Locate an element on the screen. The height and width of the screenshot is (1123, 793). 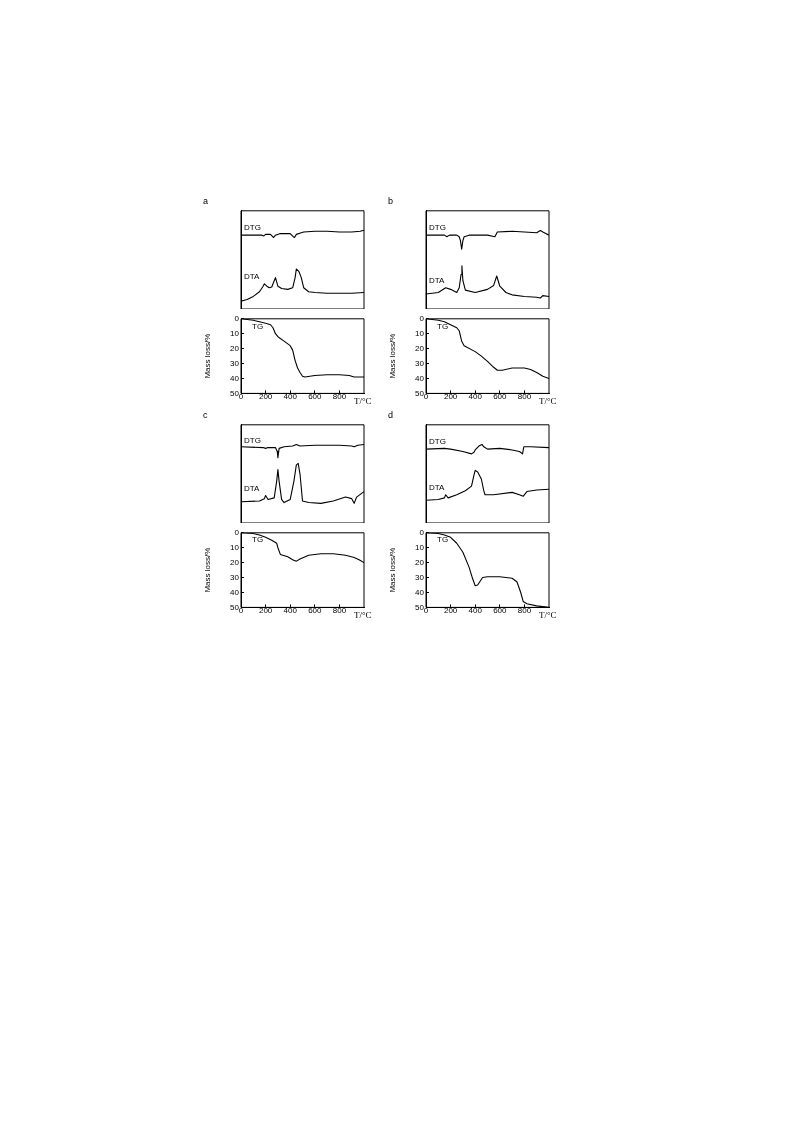
chart-title: c is located at coordinates (205, 414).